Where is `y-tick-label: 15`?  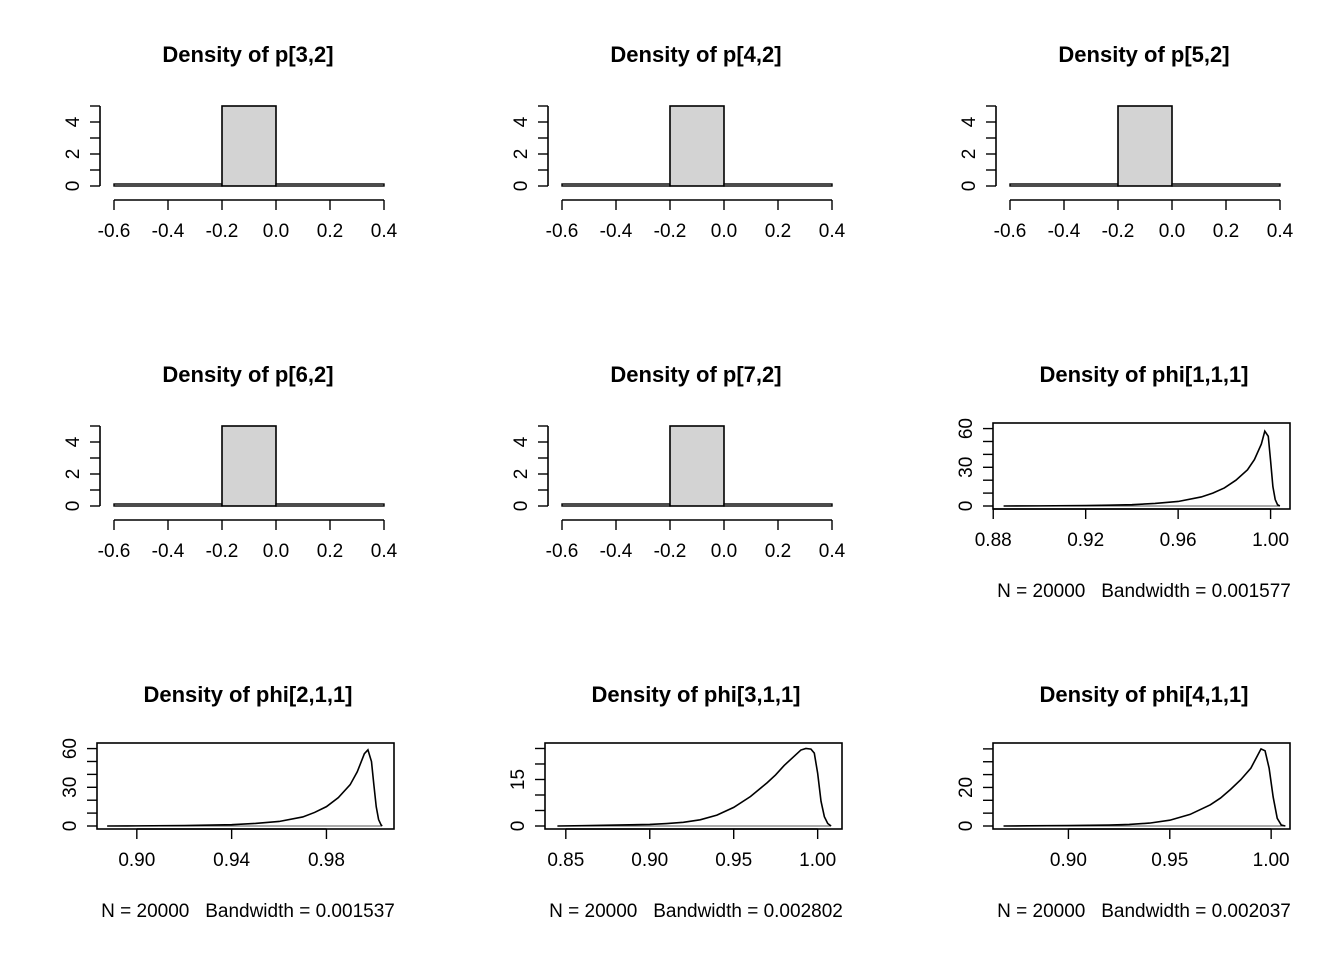 y-tick-label: 15 is located at coordinates (518, 779).